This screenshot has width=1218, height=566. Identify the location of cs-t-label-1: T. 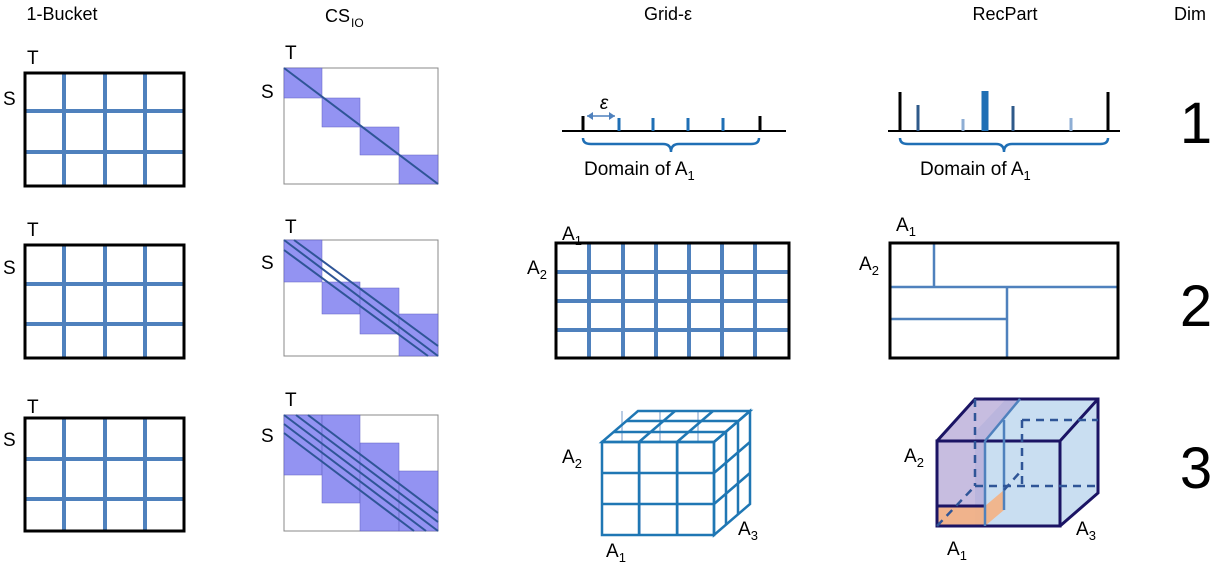
(291, 53).